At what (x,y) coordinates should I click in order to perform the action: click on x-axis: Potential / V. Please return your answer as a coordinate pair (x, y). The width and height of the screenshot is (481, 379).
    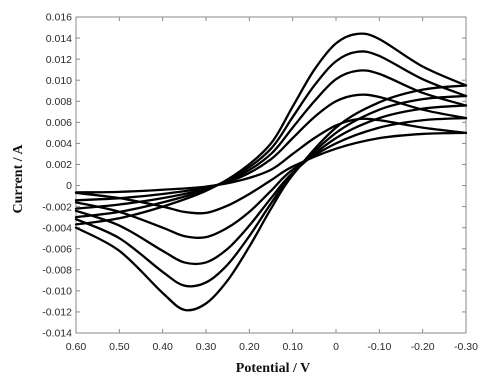
    Looking at the image, I should click on (273, 368).